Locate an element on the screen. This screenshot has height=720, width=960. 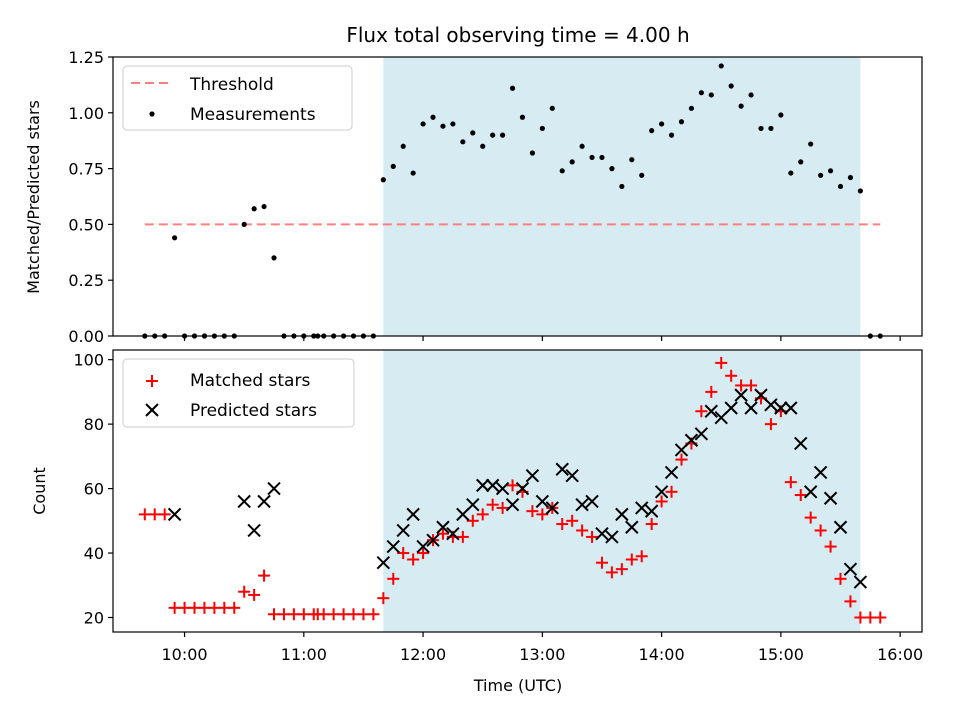
bottom-x-tick-label: 13:00 is located at coordinates (542, 654).